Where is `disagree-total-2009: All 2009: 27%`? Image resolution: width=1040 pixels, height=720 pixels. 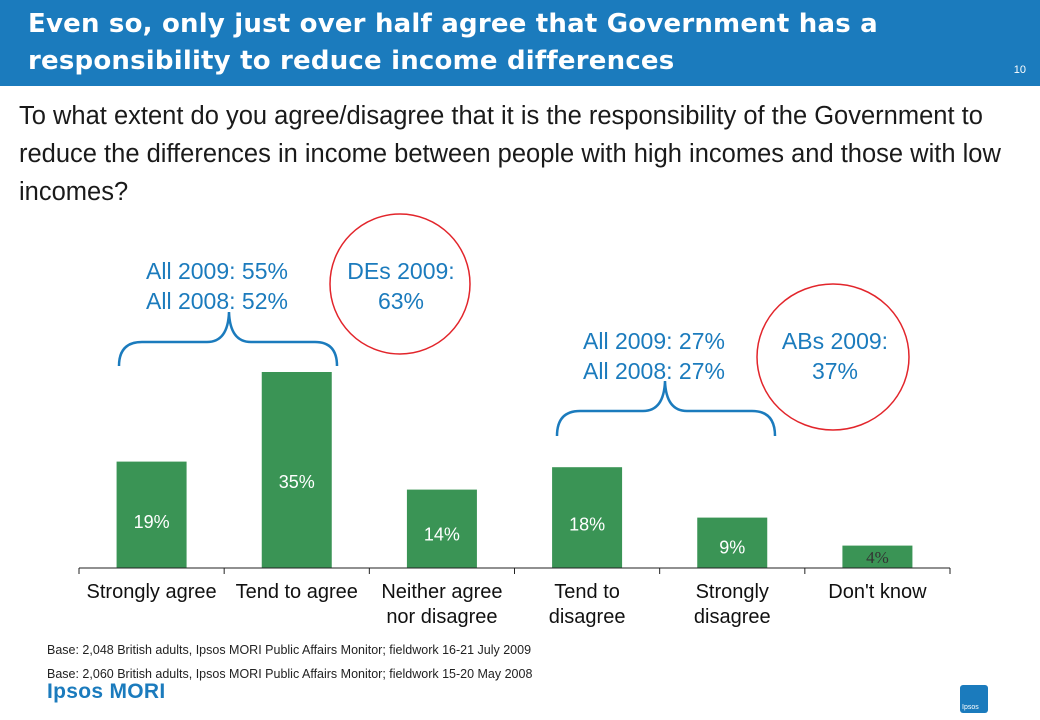 disagree-total-2009: All 2009: 27% is located at coordinates (654, 341).